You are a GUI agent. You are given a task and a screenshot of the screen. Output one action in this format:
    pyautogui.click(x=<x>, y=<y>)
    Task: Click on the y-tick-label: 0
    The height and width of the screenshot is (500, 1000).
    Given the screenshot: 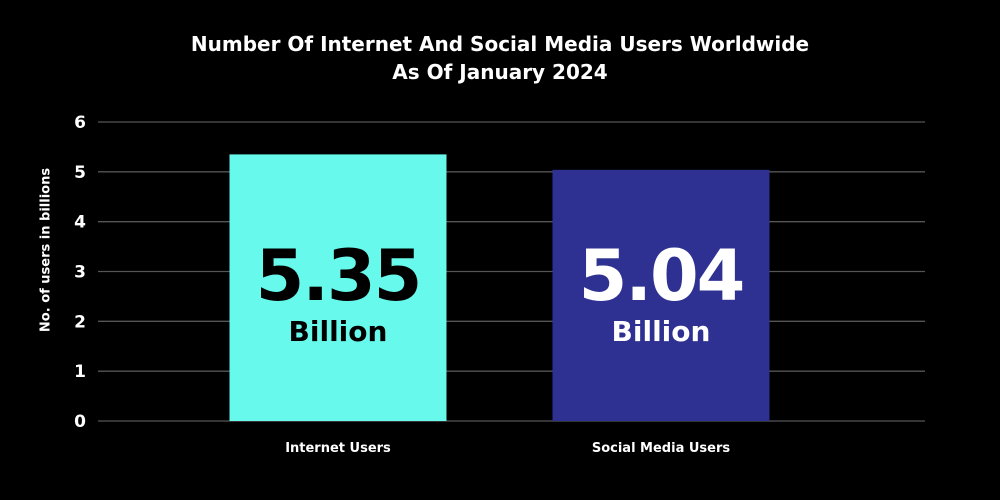 What is the action you would take?
    pyautogui.click(x=80, y=422)
    